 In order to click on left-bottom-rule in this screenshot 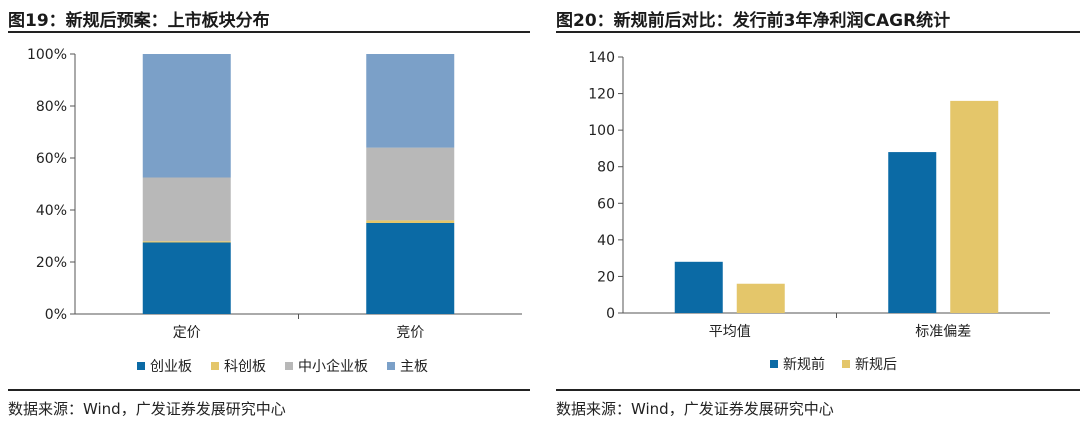, I will do `click(269, 390)`.